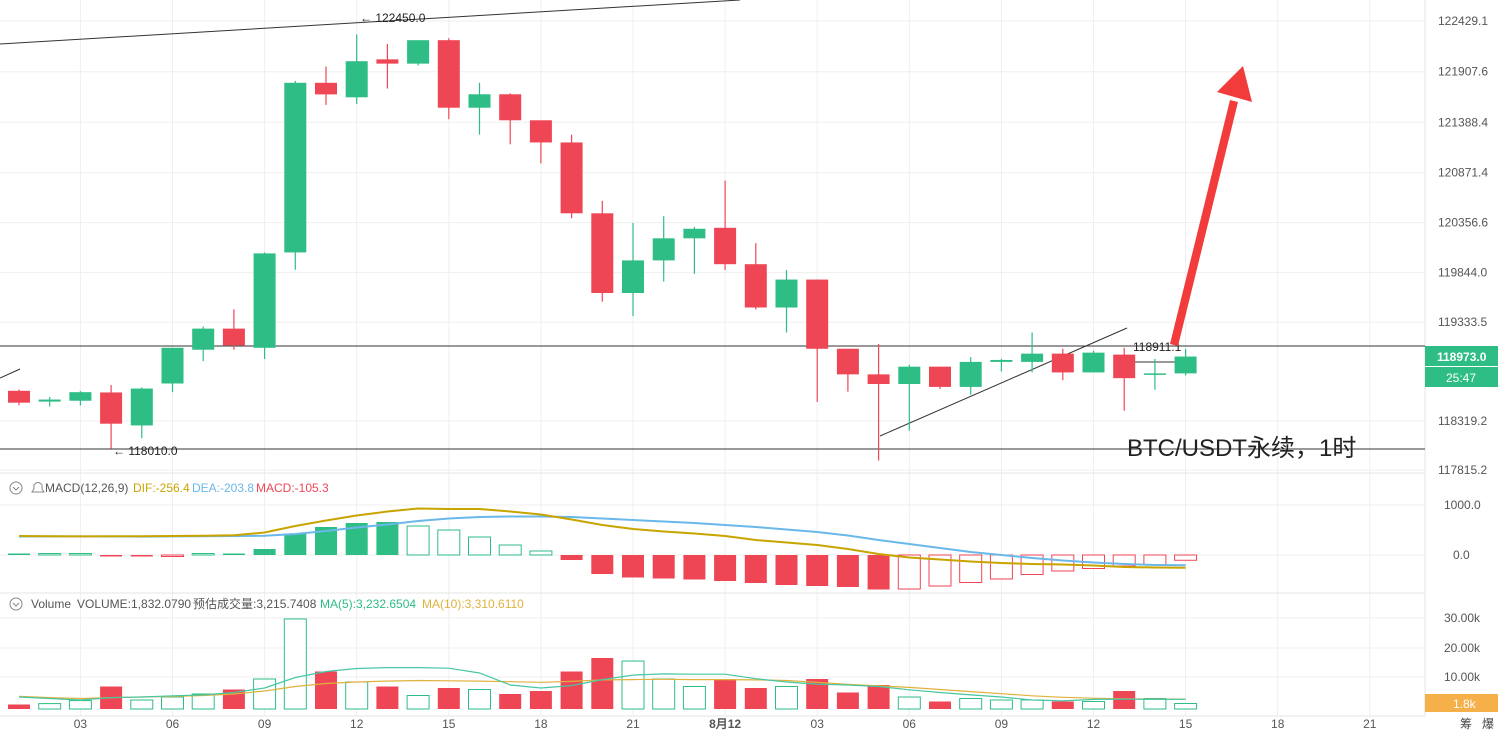 The image size is (1498, 746). Describe the element at coordinates (370, 22) in the screenshot. I see `trendline-top` at that location.